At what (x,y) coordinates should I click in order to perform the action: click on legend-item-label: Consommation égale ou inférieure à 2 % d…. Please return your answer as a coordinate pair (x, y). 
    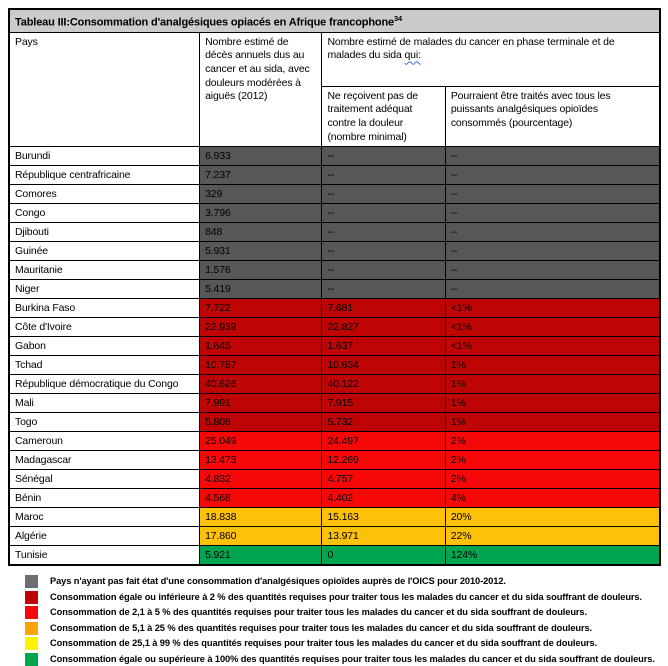
    Looking at the image, I should click on (346, 596).